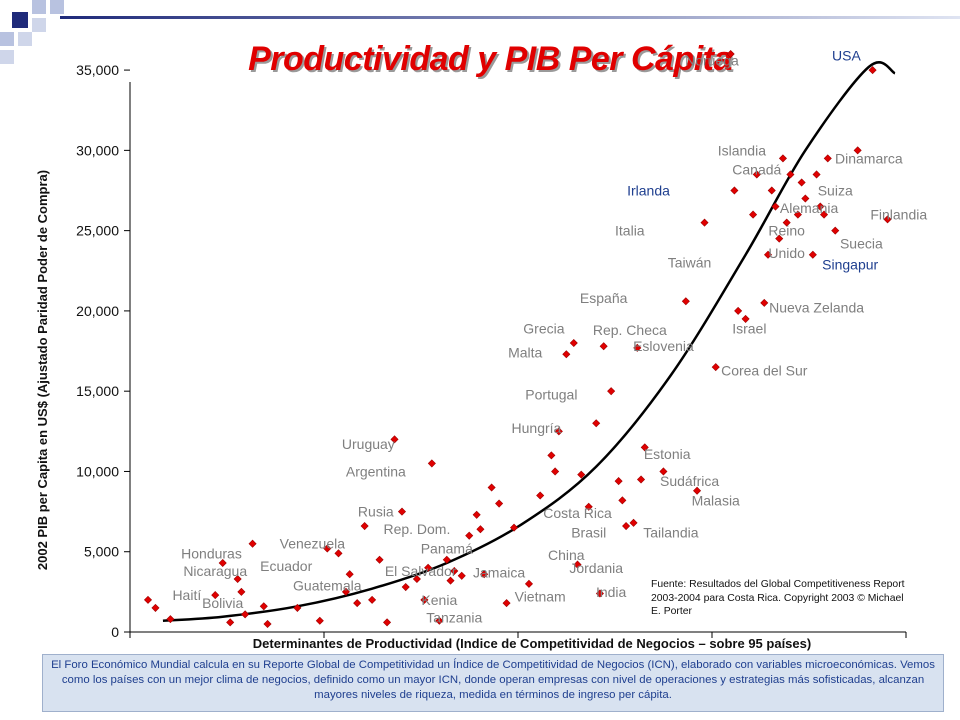 The height and width of the screenshot is (720, 960). Describe the element at coordinates (20, 20) in the screenshot. I see `corner-square-navy` at that location.